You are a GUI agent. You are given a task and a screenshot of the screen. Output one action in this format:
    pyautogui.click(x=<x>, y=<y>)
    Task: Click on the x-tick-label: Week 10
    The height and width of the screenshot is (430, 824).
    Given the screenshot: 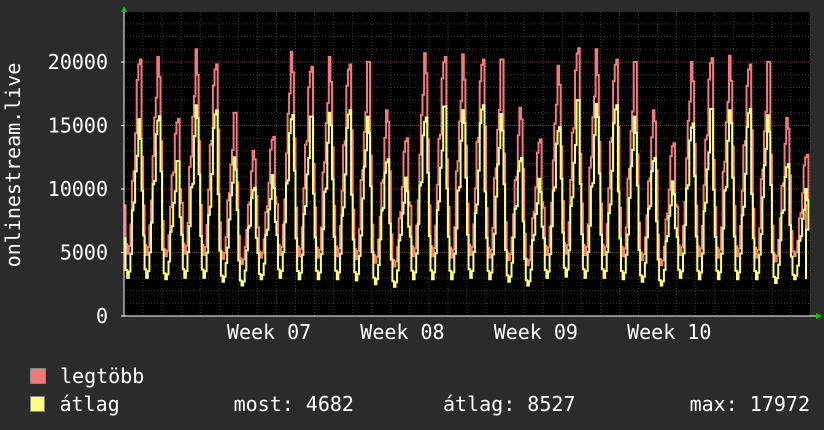 What is the action you would take?
    pyautogui.click(x=669, y=332)
    